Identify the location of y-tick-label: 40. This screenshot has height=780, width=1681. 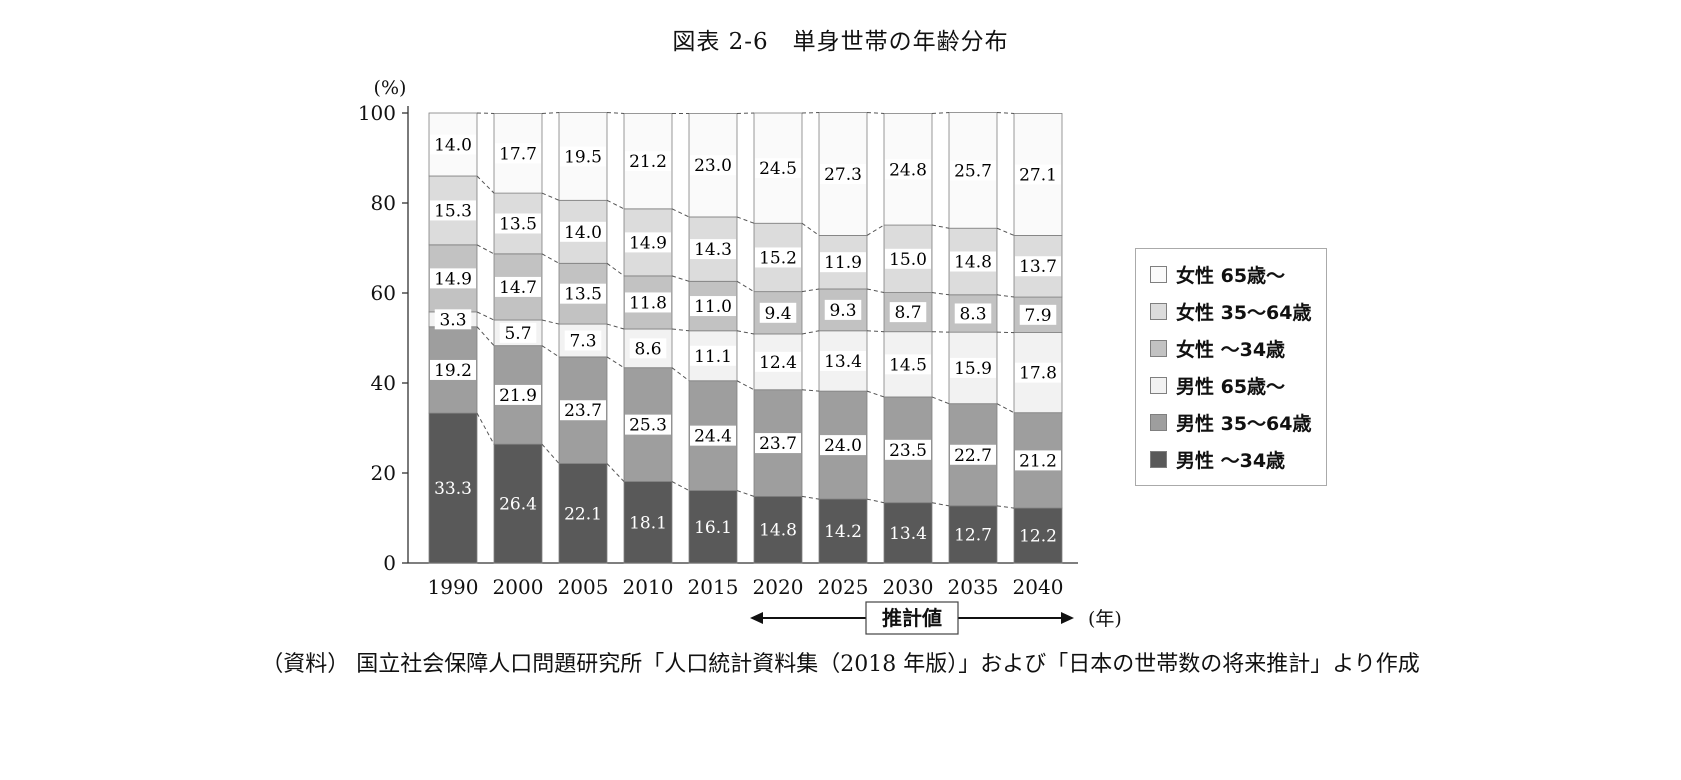
(383, 383).